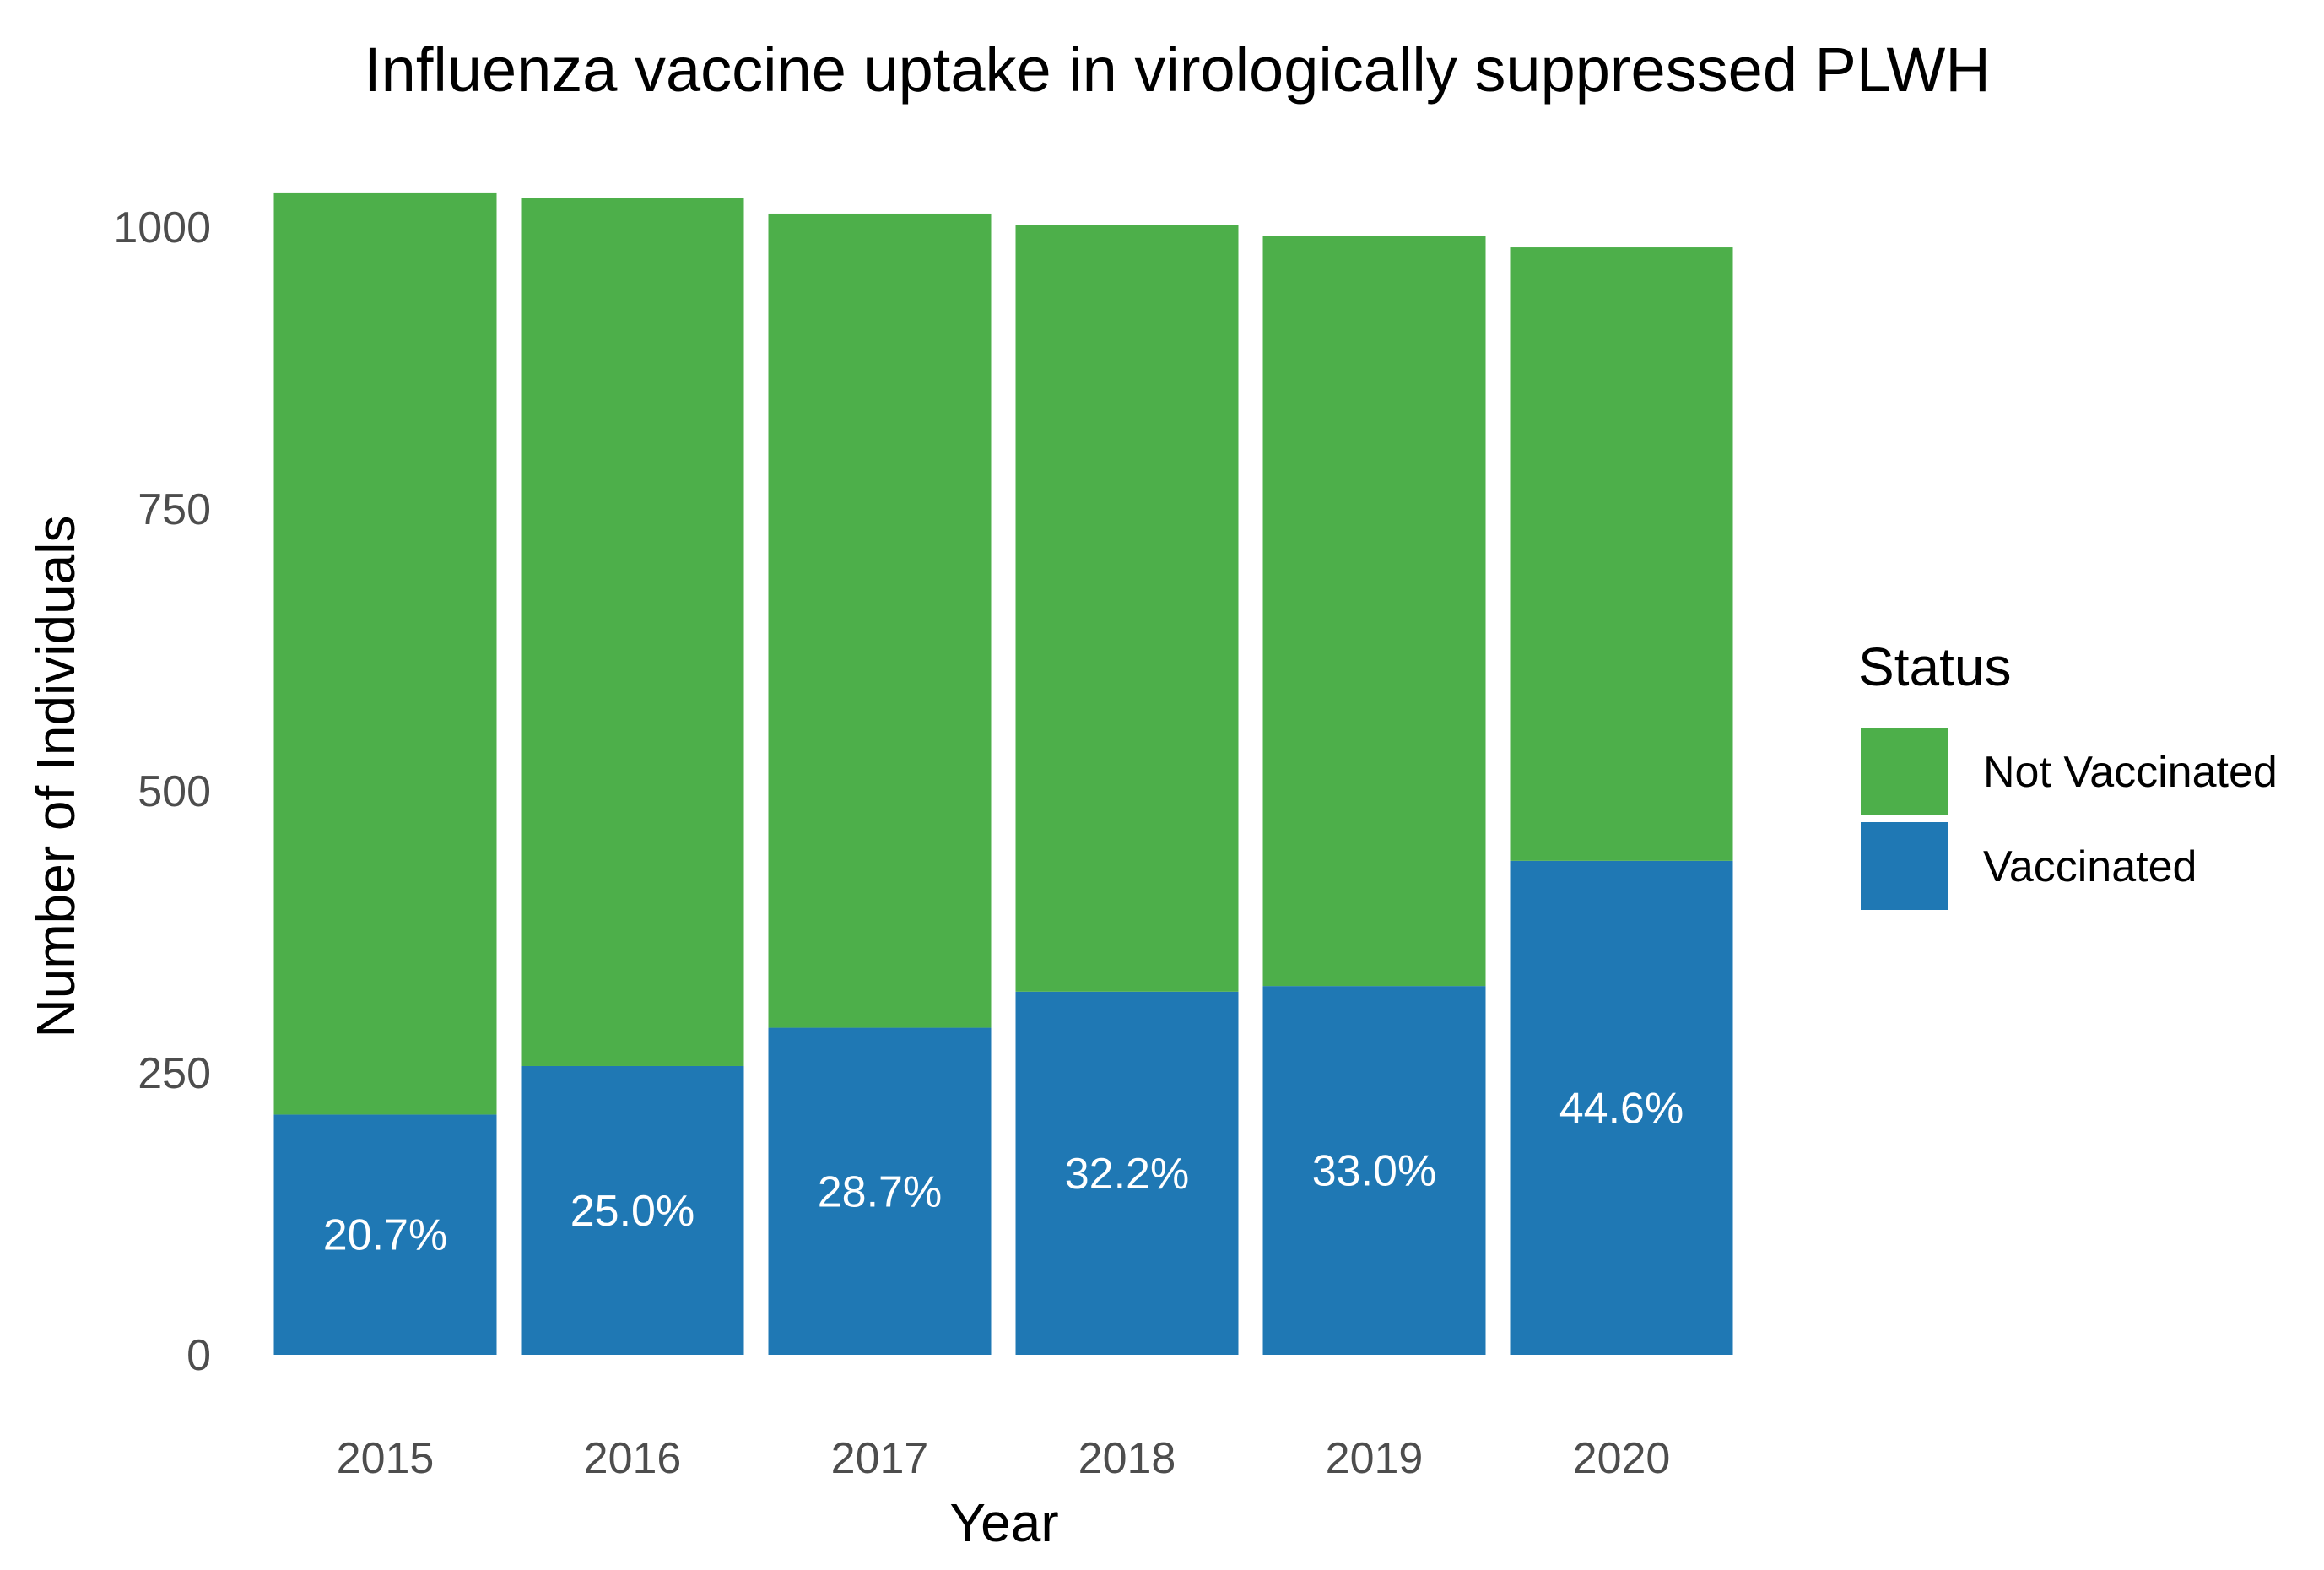  What do you see at coordinates (1621, 554) in the screenshot?
I see `bar-not-vaccinated-2020` at bounding box center [1621, 554].